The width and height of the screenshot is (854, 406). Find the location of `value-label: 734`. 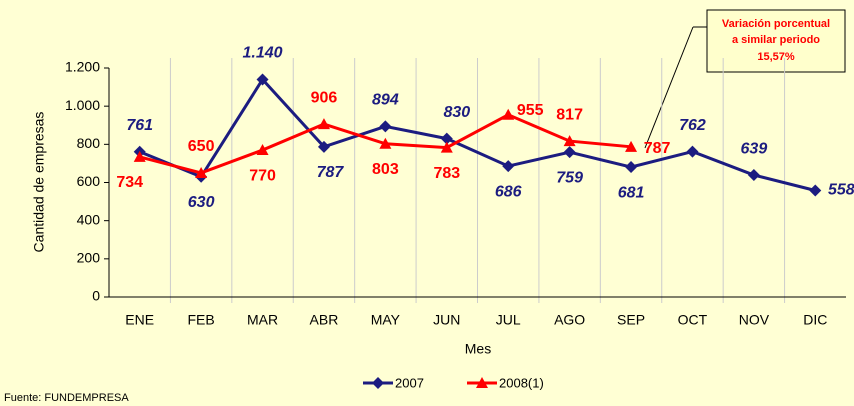

value-label: 734 is located at coordinates (129, 182).